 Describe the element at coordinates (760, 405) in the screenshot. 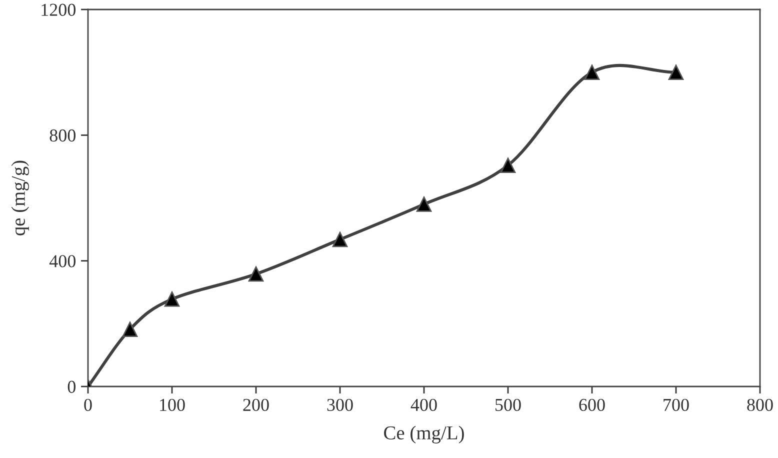

I see `x-tick-label: 800` at that location.